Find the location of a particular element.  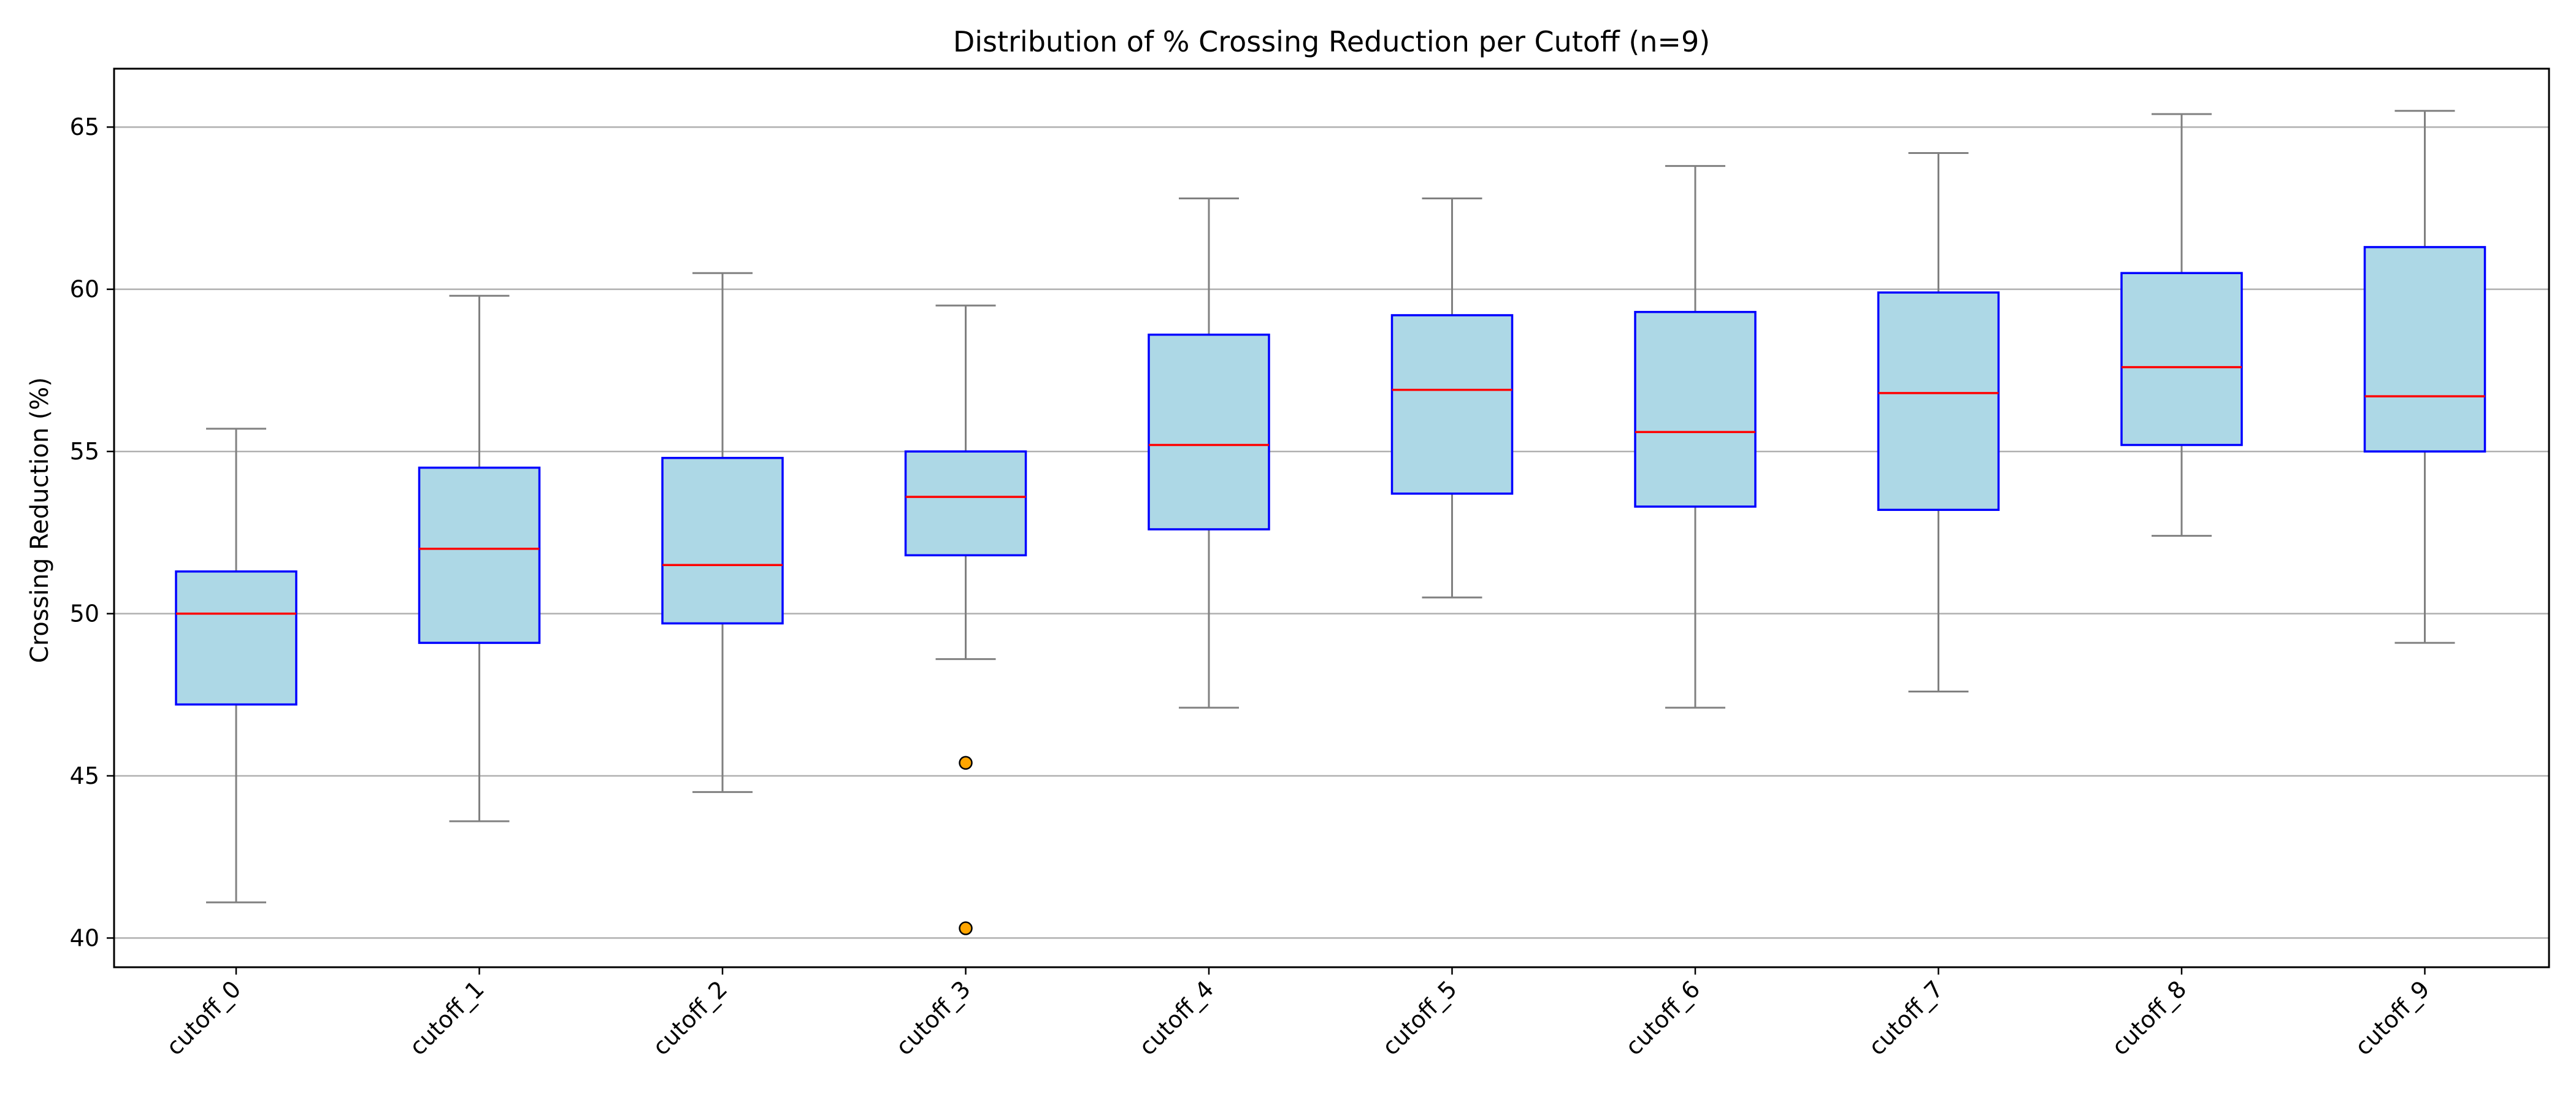

x-tick-label-cutoff_3: cutoff_3 is located at coordinates (933, 1017).